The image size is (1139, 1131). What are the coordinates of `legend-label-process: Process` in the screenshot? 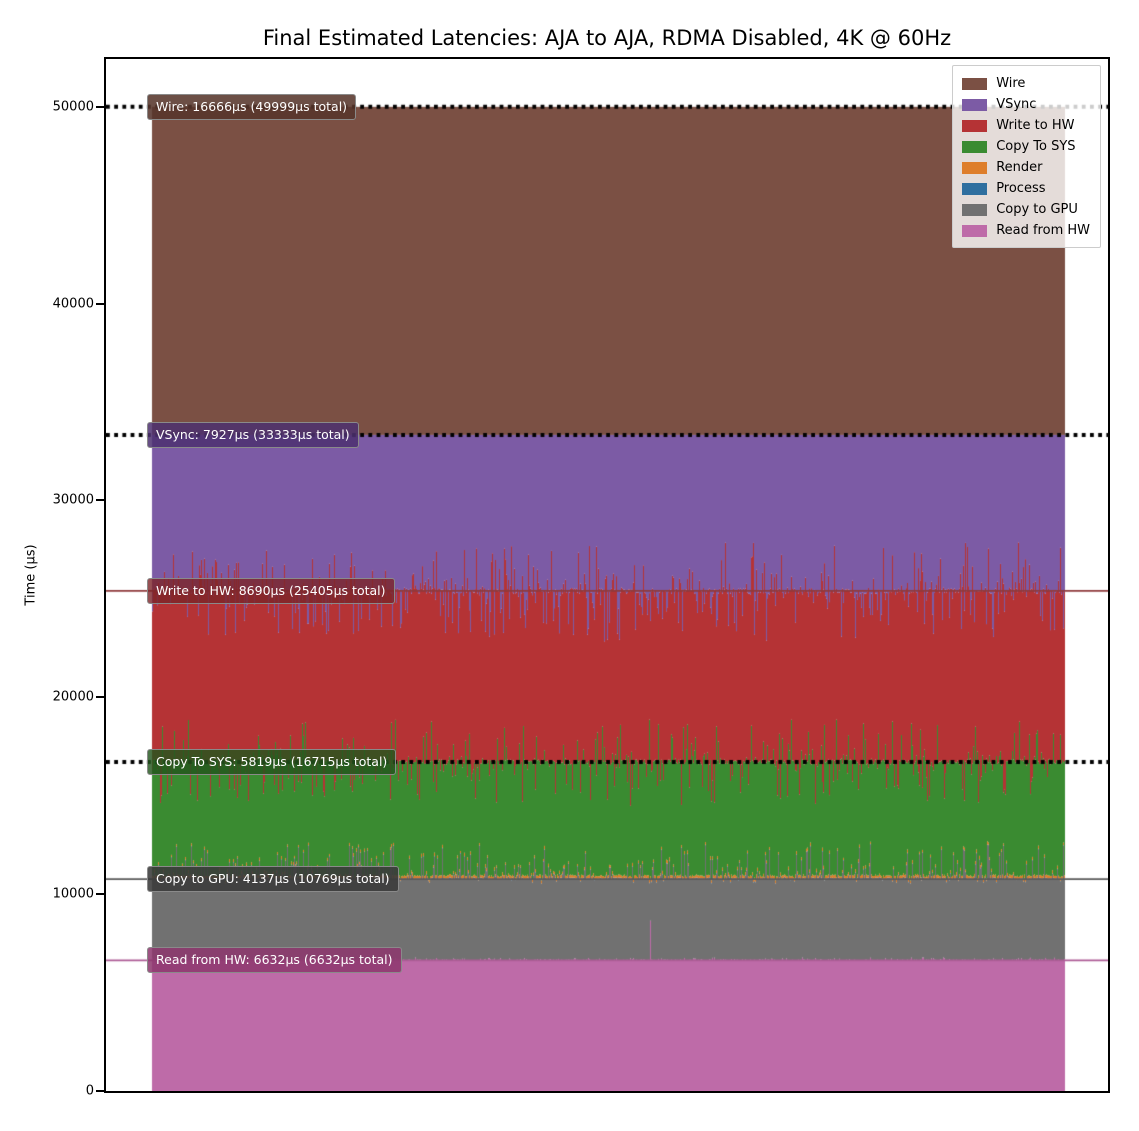 It's located at (1021, 188).